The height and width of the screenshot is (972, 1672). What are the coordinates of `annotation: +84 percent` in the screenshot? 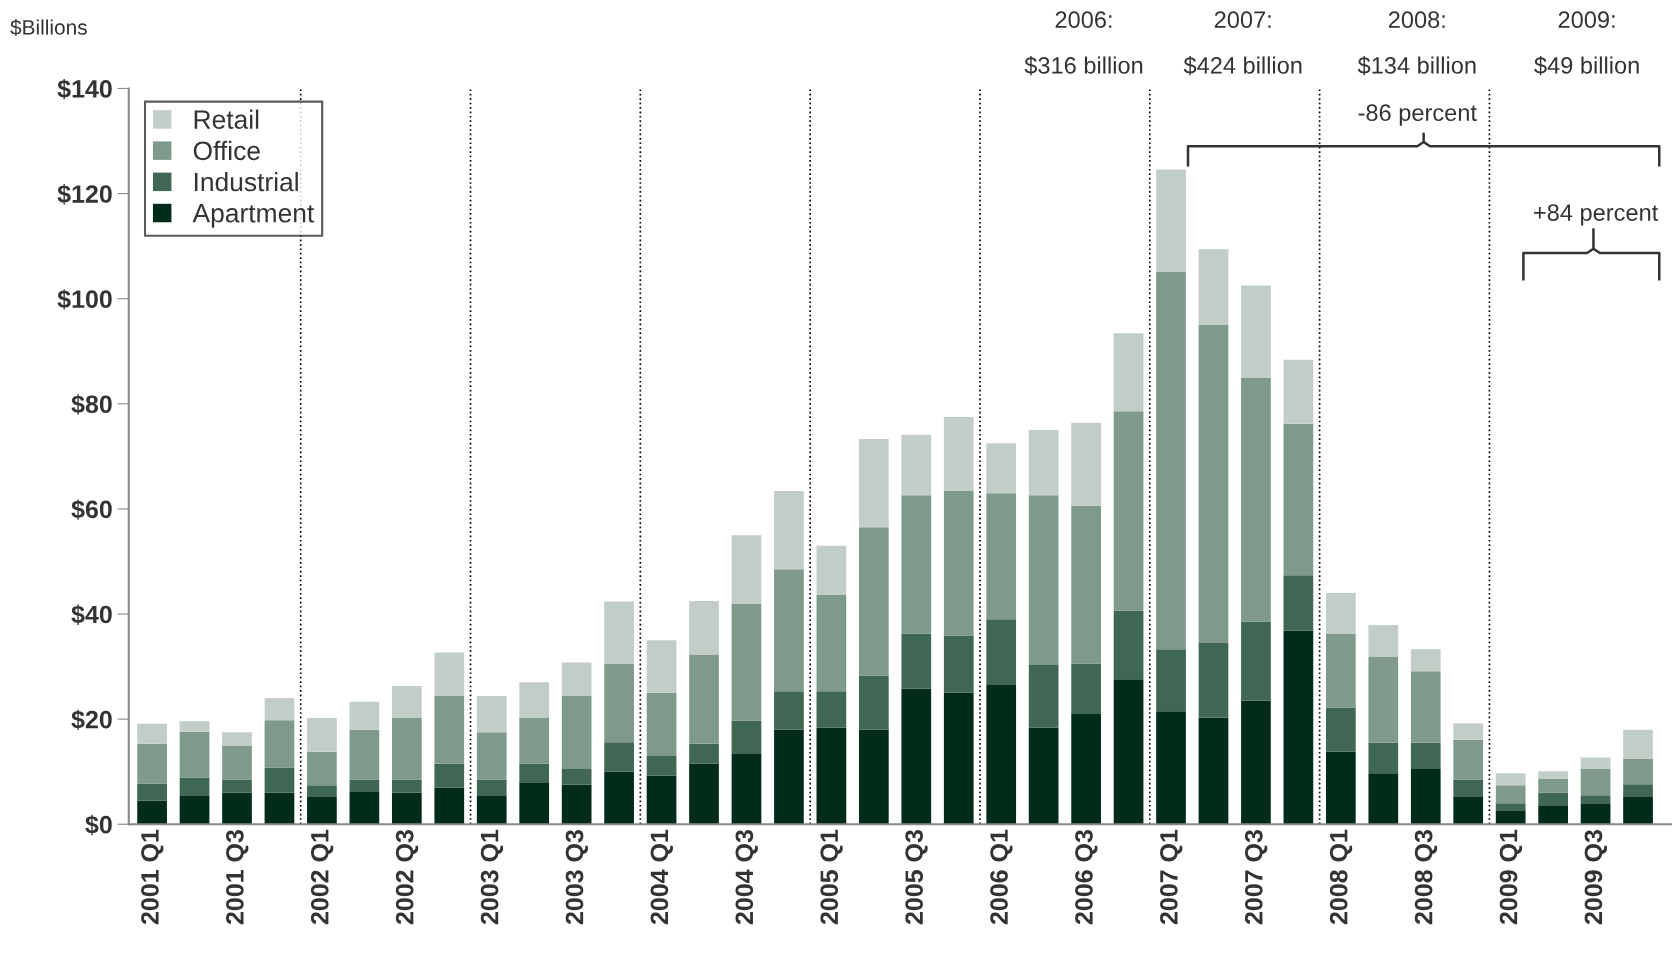 It's located at (1596, 215).